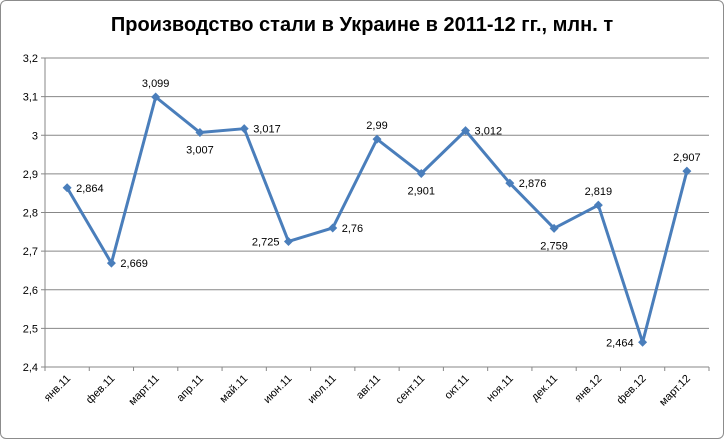 This screenshot has width=724, height=439. What do you see at coordinates (234, 389) in the screenshot?
I see `x-tick-label: май.11` at bounding box center [234, 389].